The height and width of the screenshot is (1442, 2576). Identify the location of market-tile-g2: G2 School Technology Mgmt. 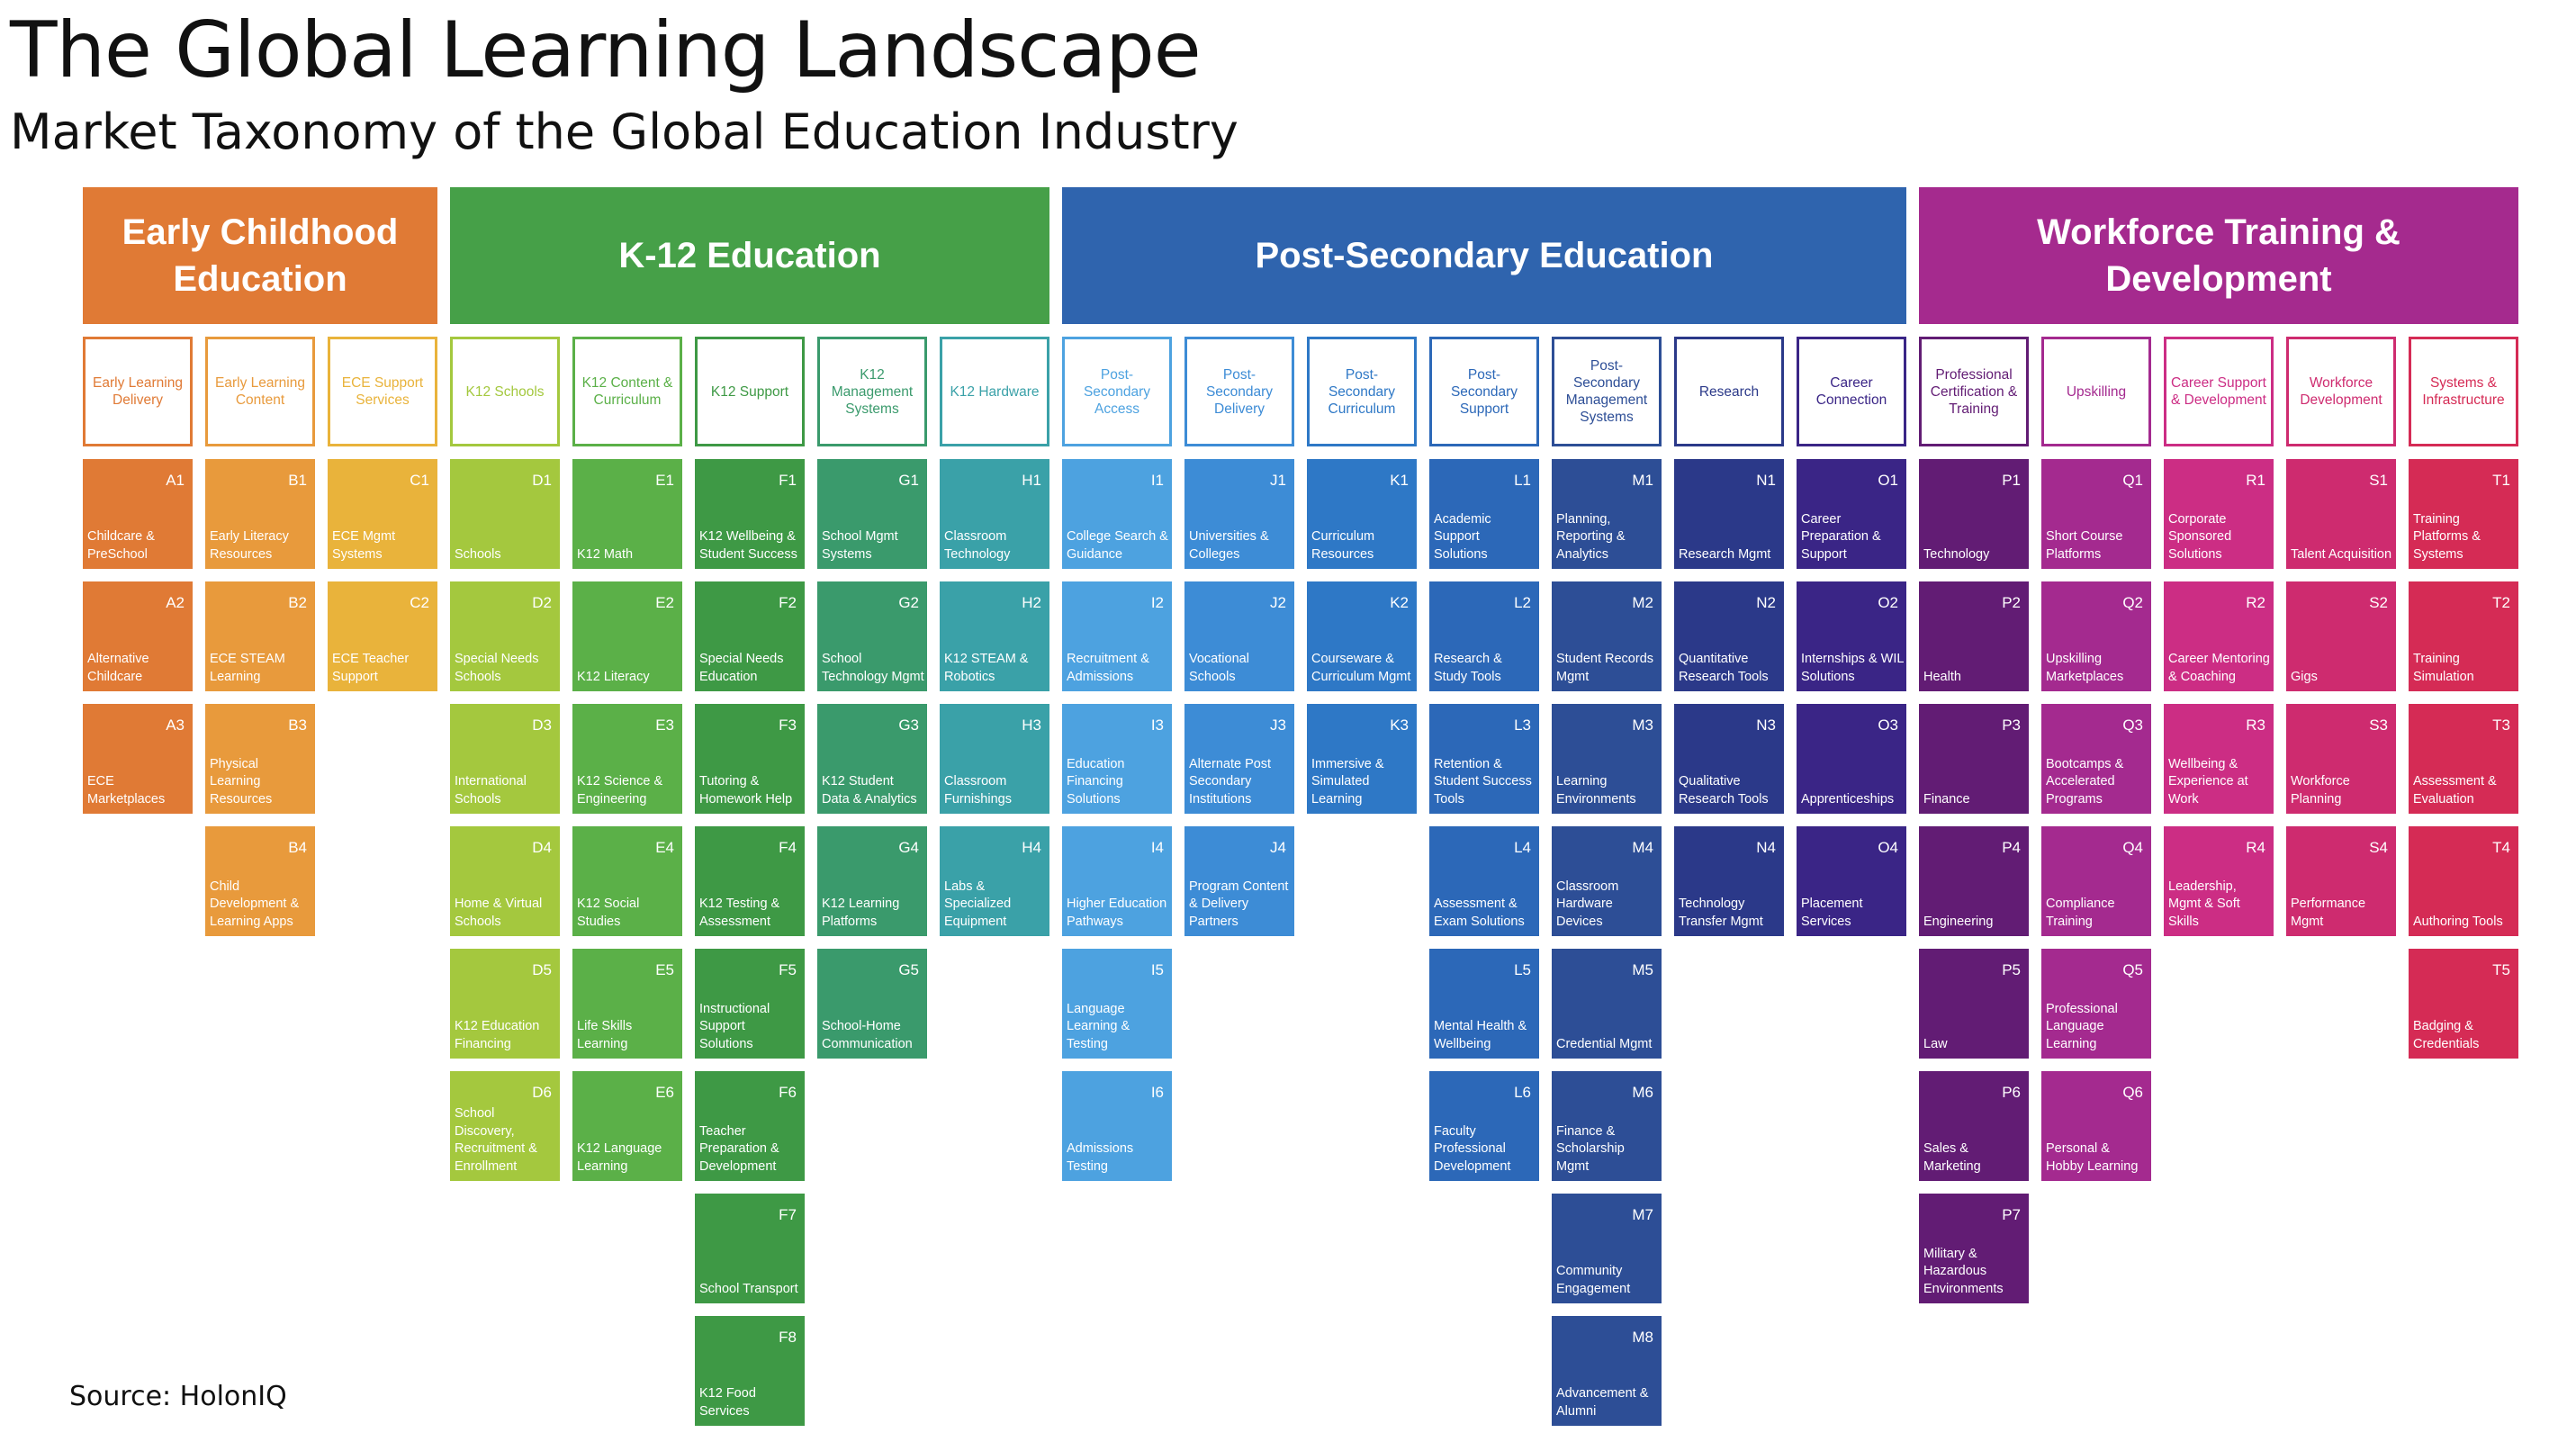
(872, 636).